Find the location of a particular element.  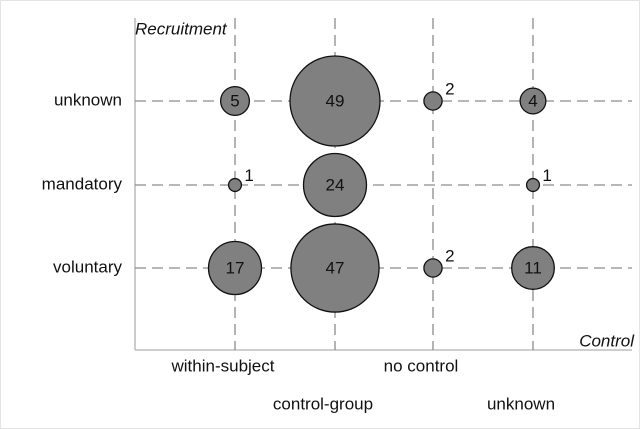

data-label: 4 is located at coordinates (532, 100).